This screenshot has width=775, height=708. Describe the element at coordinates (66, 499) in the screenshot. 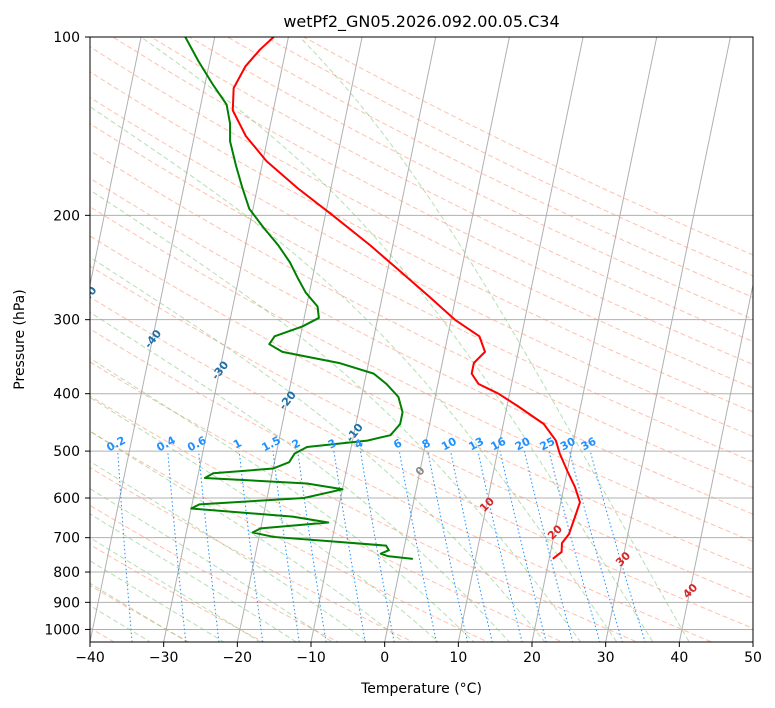

I see `y-tick-label: 600` at that location.